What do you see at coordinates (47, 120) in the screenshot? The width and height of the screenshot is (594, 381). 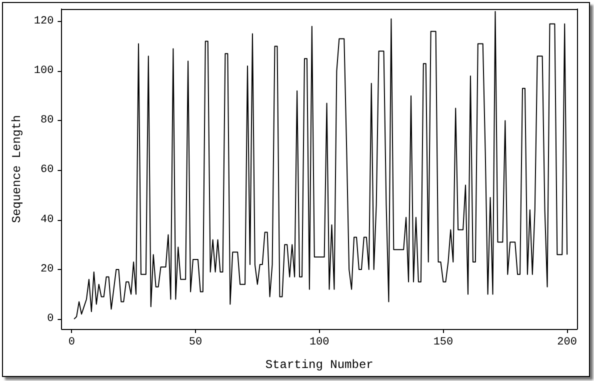 I see `y-tick-label: 80` at bounding box center [47, 120].